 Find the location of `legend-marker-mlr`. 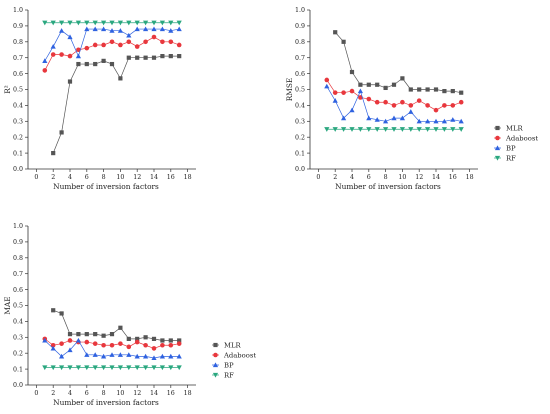

legend-marker-mlr is located at coordinates (497, 128).